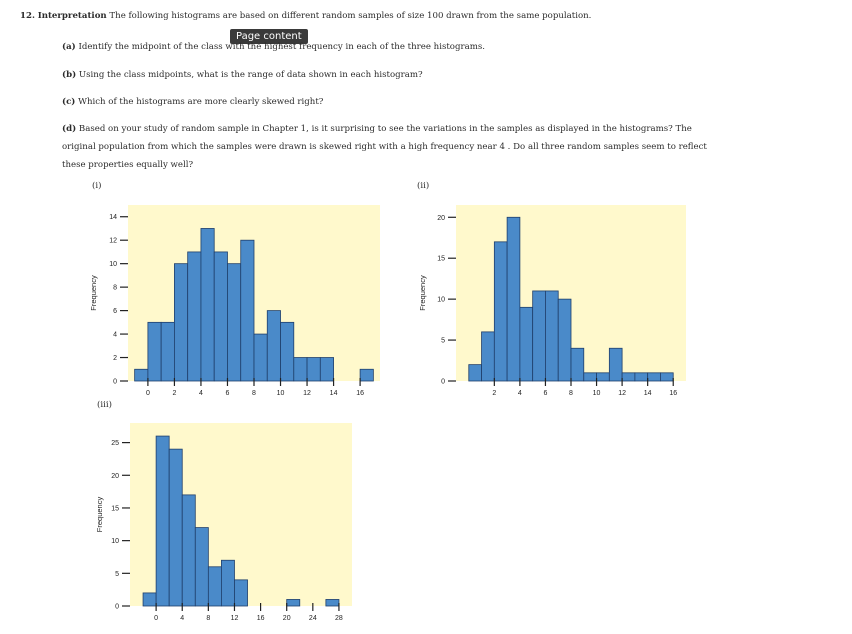 The height and width of the screenshot is (634, 852). Describe the element at coordinates (360, 393) in the screenshot. I see `histogram-i-xtick-label: 16` at that location.